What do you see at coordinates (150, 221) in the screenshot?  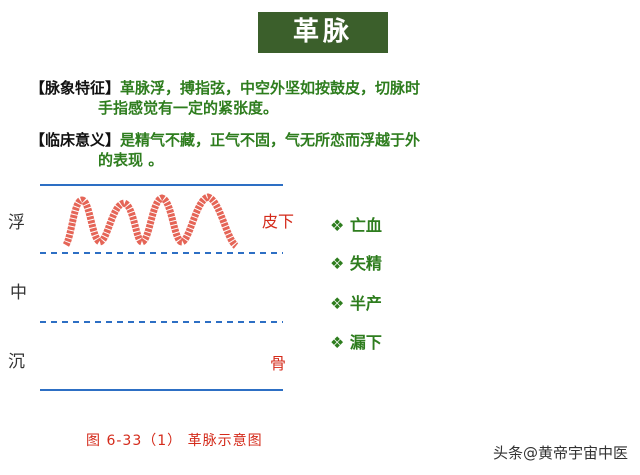 I see `pulse-wave` at bounding box center [150, 221].